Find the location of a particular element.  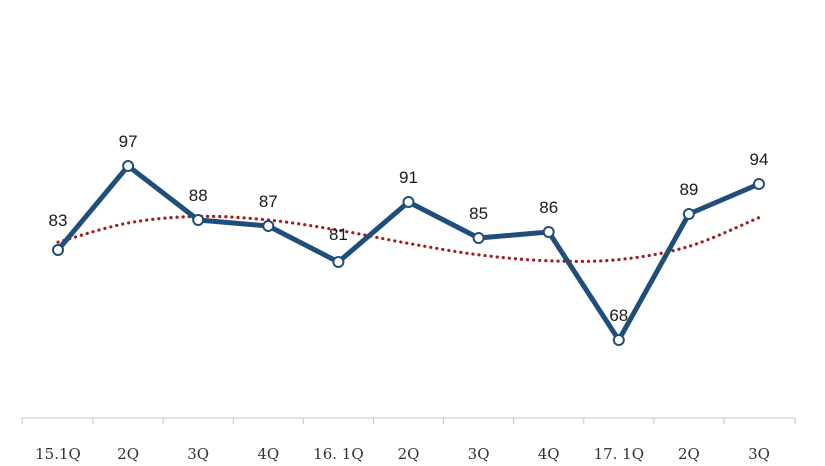

data-label: 89 is located at coordinates (688, 189).